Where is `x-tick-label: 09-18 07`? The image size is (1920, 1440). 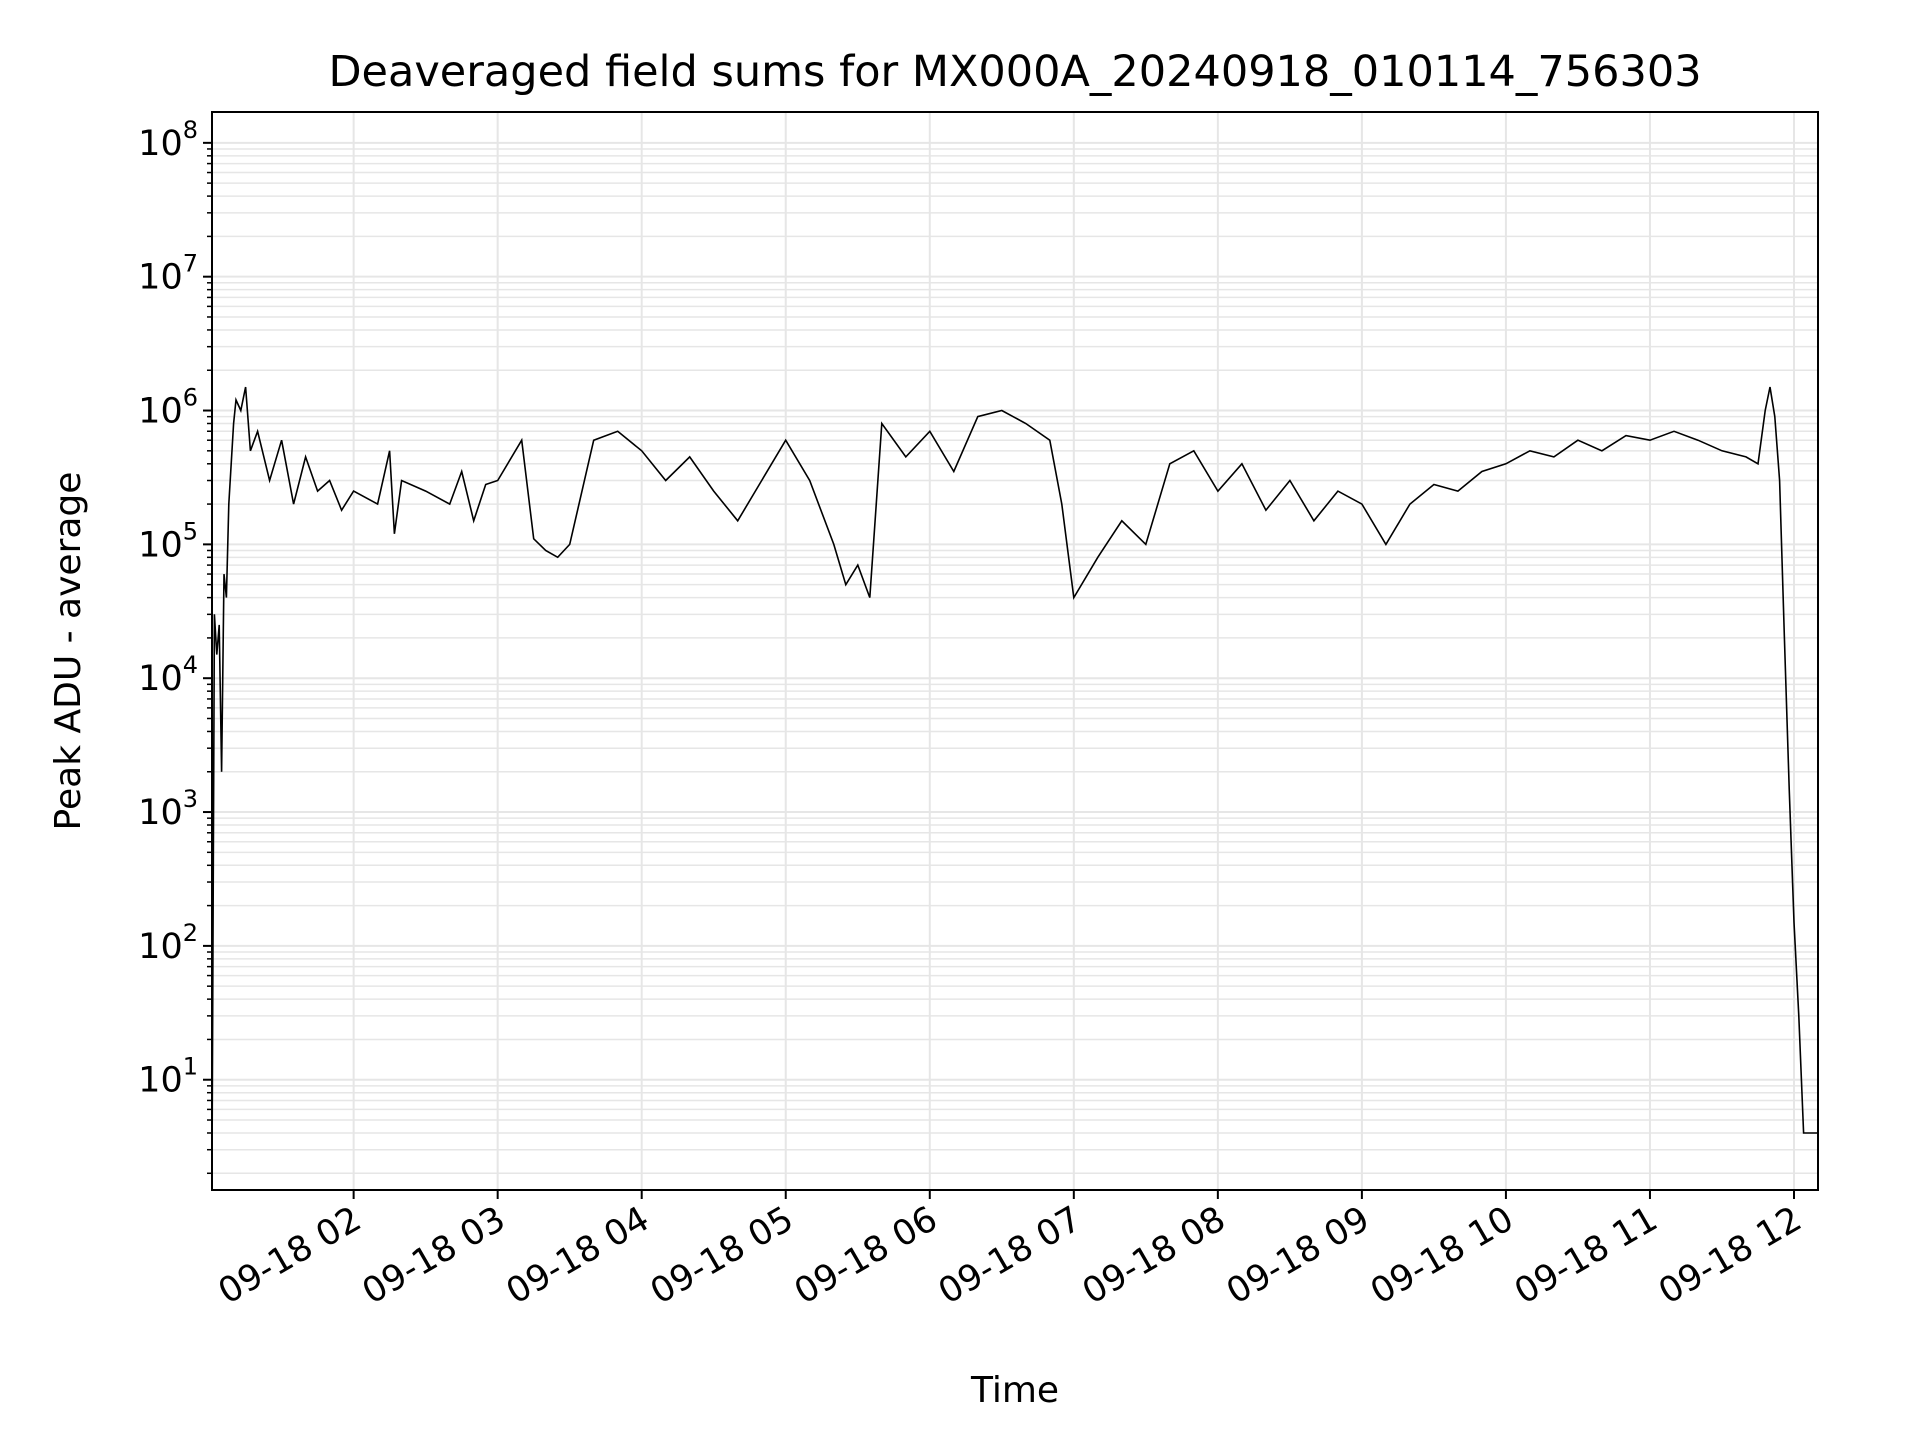 x-tick-label: 09-18 07 is located at coordinates (1010, 1255).